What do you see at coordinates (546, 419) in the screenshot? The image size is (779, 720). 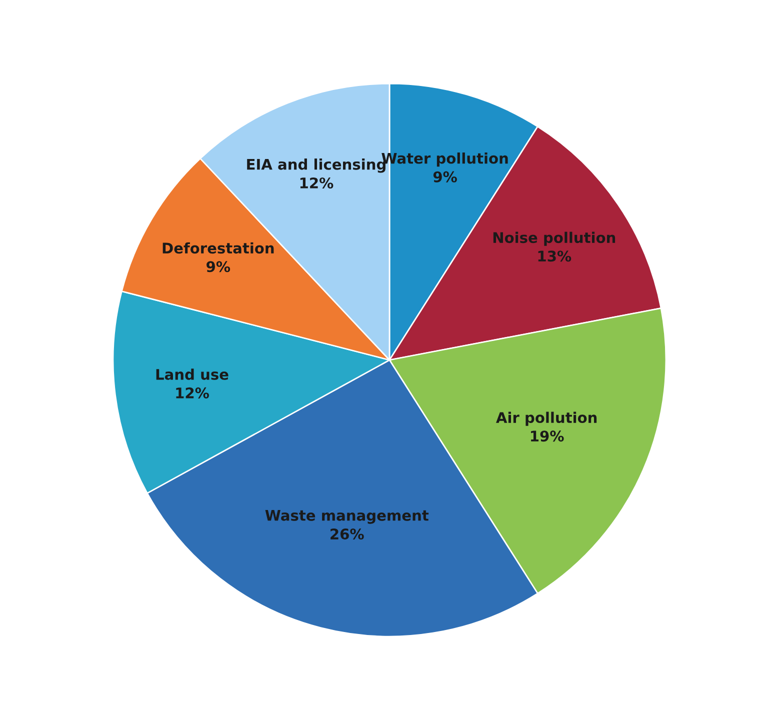 I see `slice-label: Air pollution` at bounding box center [546, 419].